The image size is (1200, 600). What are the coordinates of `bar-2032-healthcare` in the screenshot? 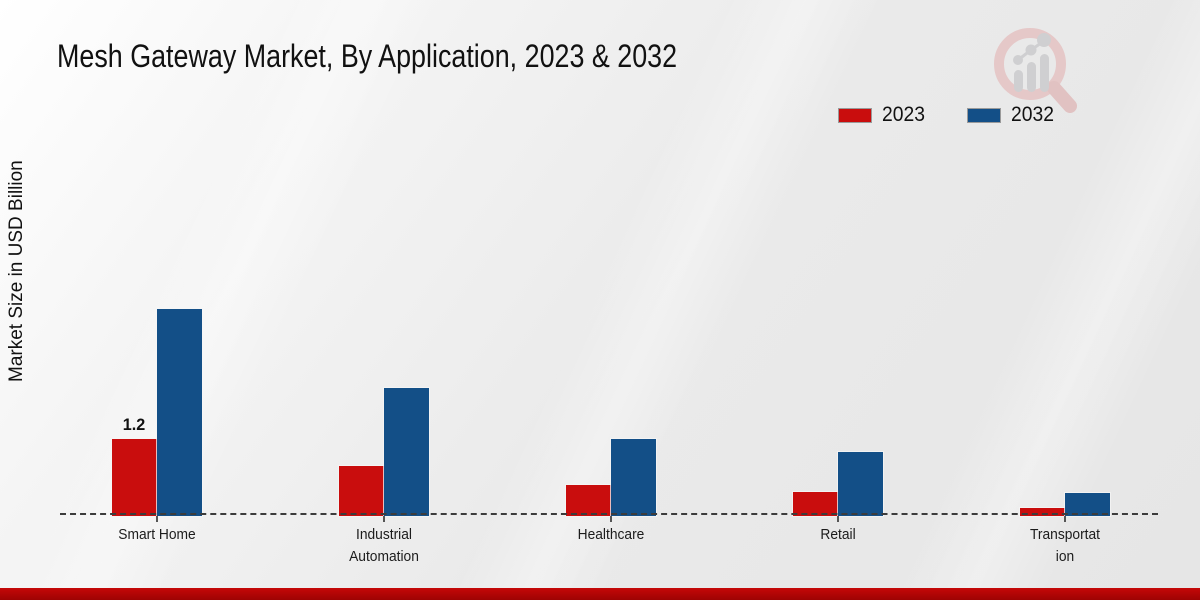 It's located at (633, 477).